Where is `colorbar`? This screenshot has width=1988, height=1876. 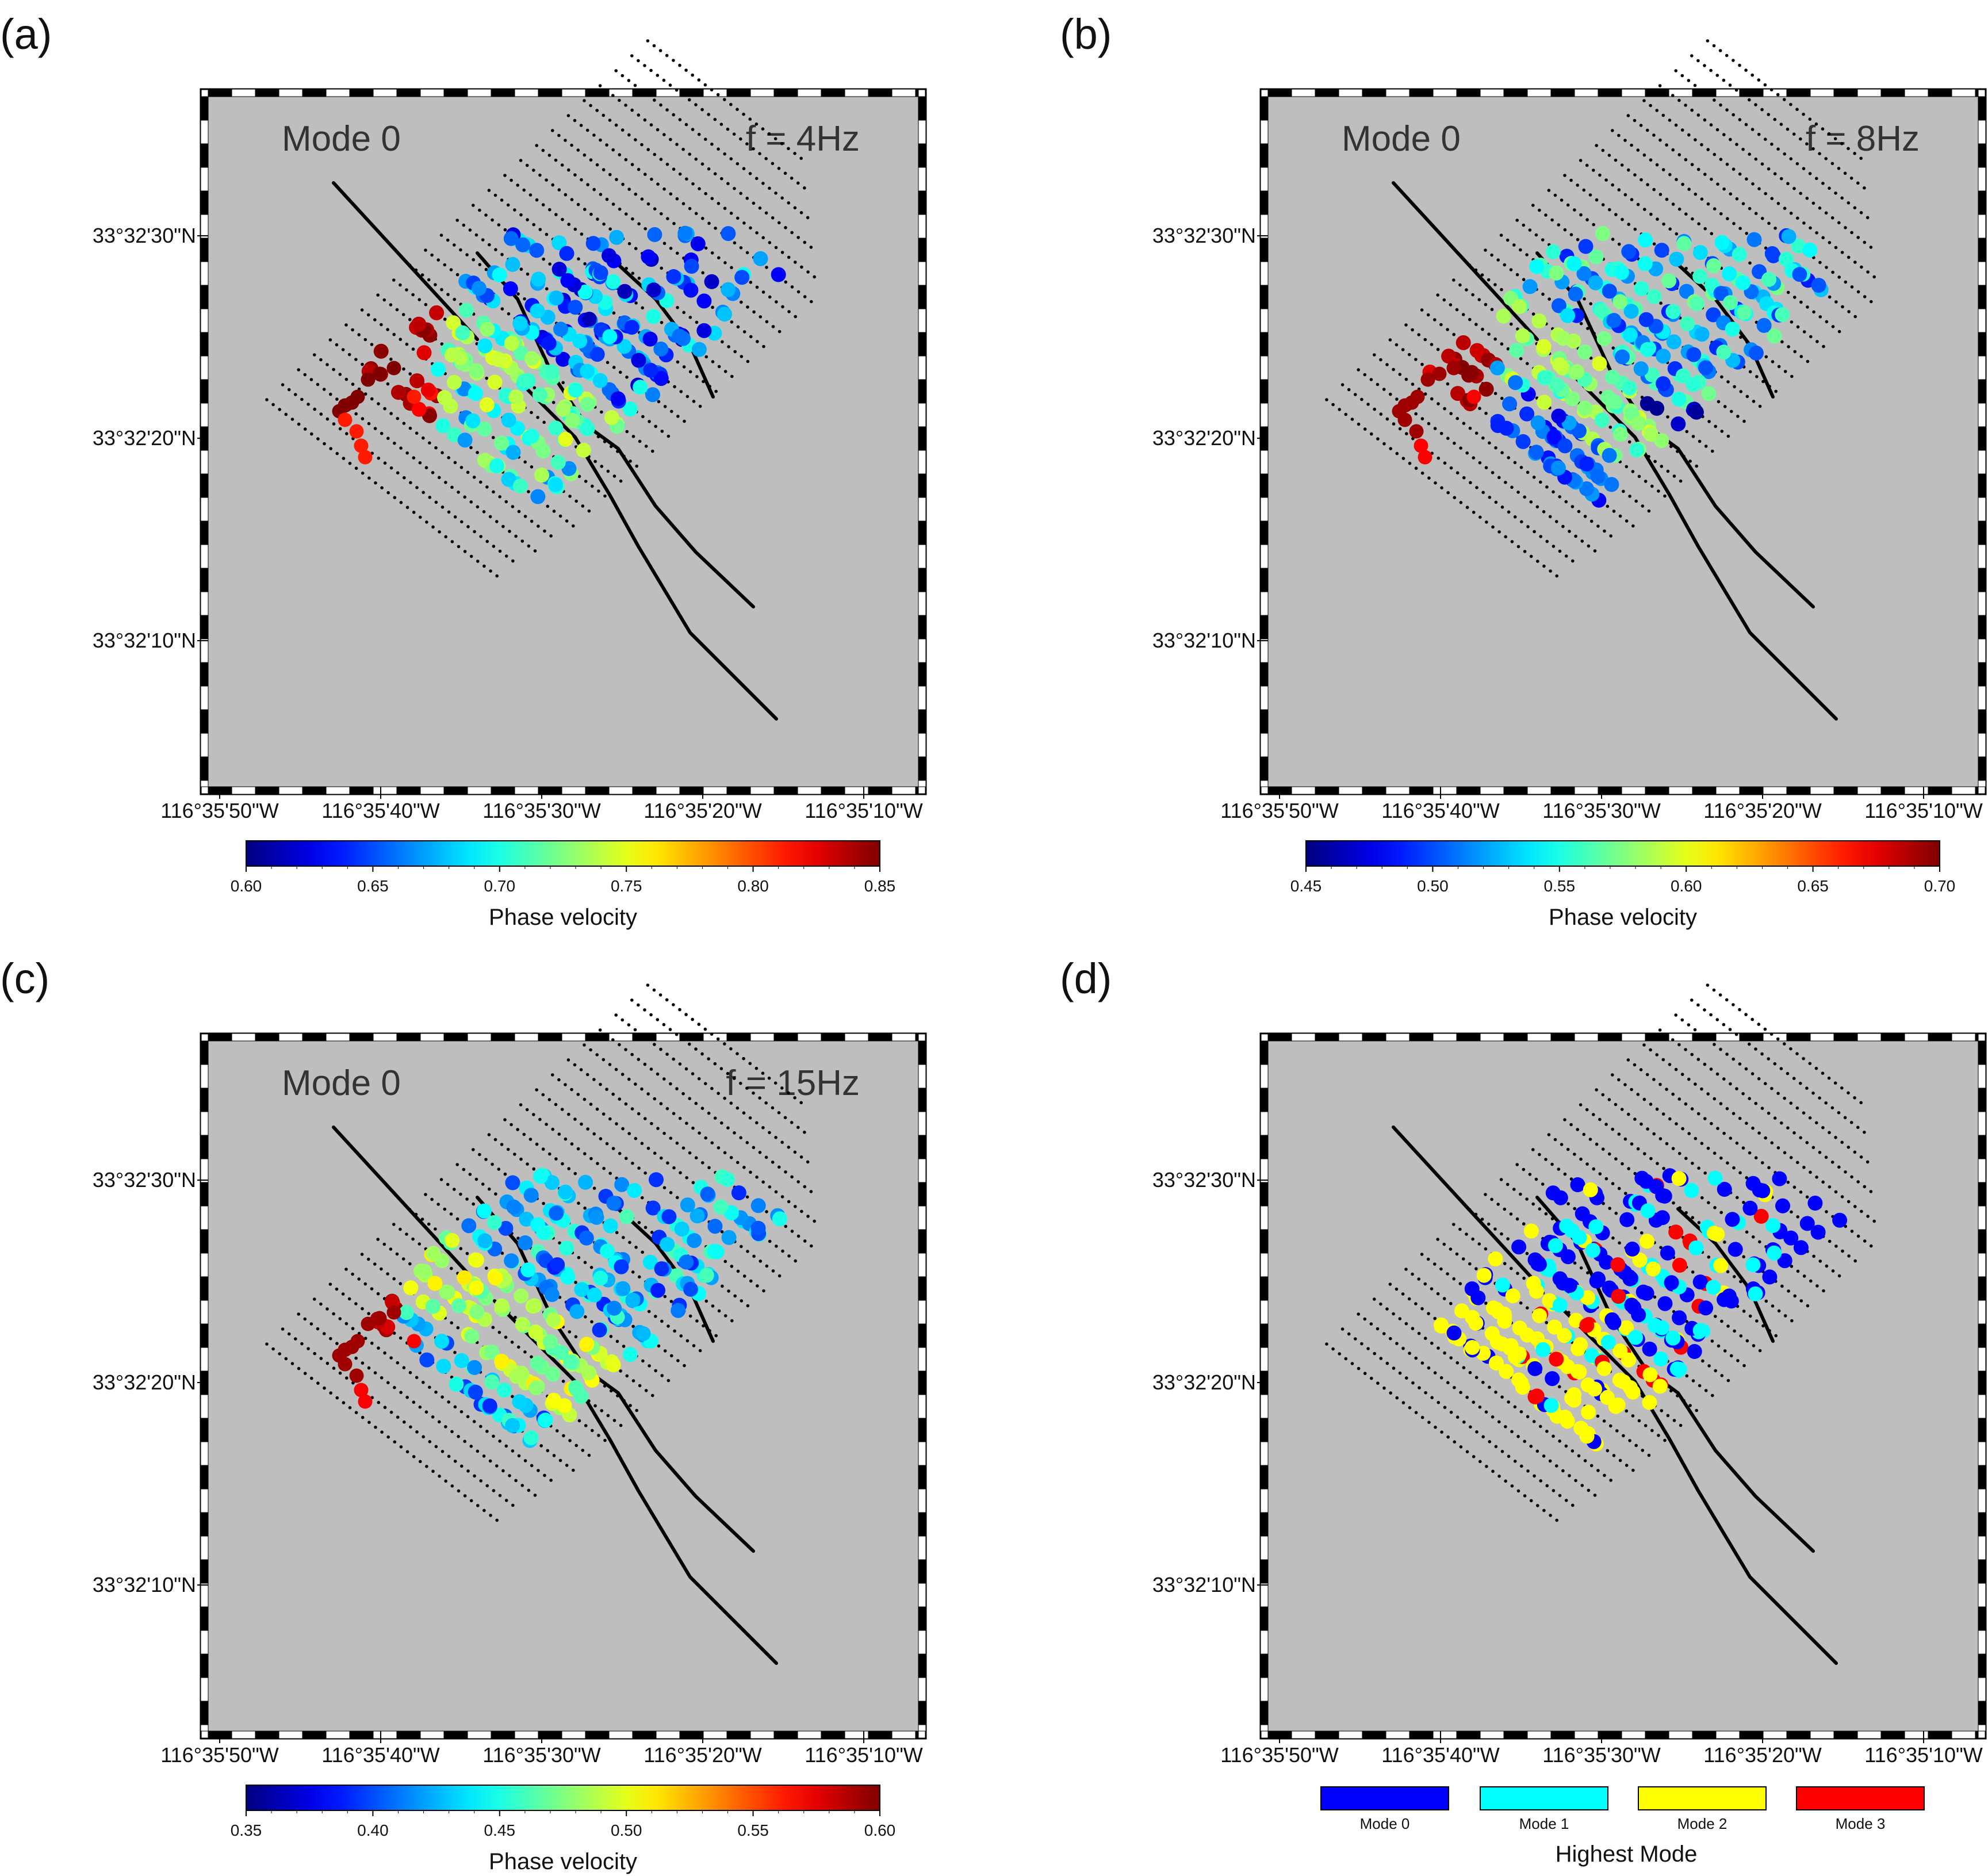
colorbar is located at coordinates (563, 1798).